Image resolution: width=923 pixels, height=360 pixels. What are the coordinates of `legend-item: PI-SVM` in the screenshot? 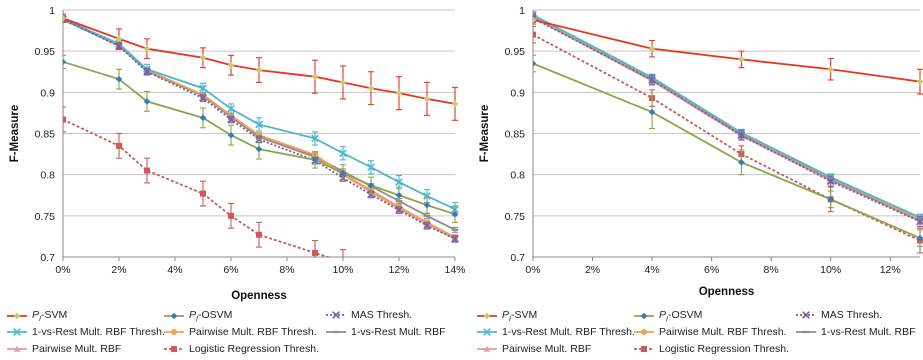 It's located at (506, 316).